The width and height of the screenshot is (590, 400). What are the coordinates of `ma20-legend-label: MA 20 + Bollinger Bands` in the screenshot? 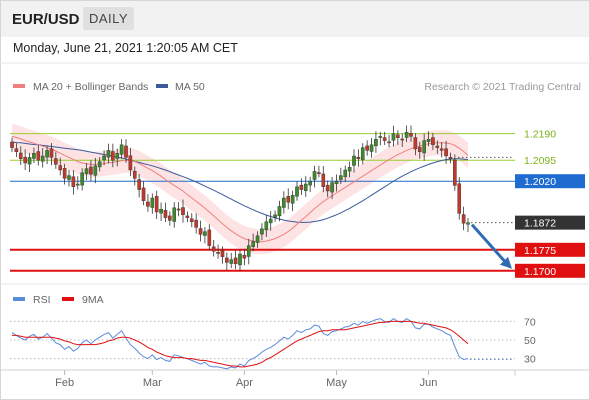 It's located at (90, 87).